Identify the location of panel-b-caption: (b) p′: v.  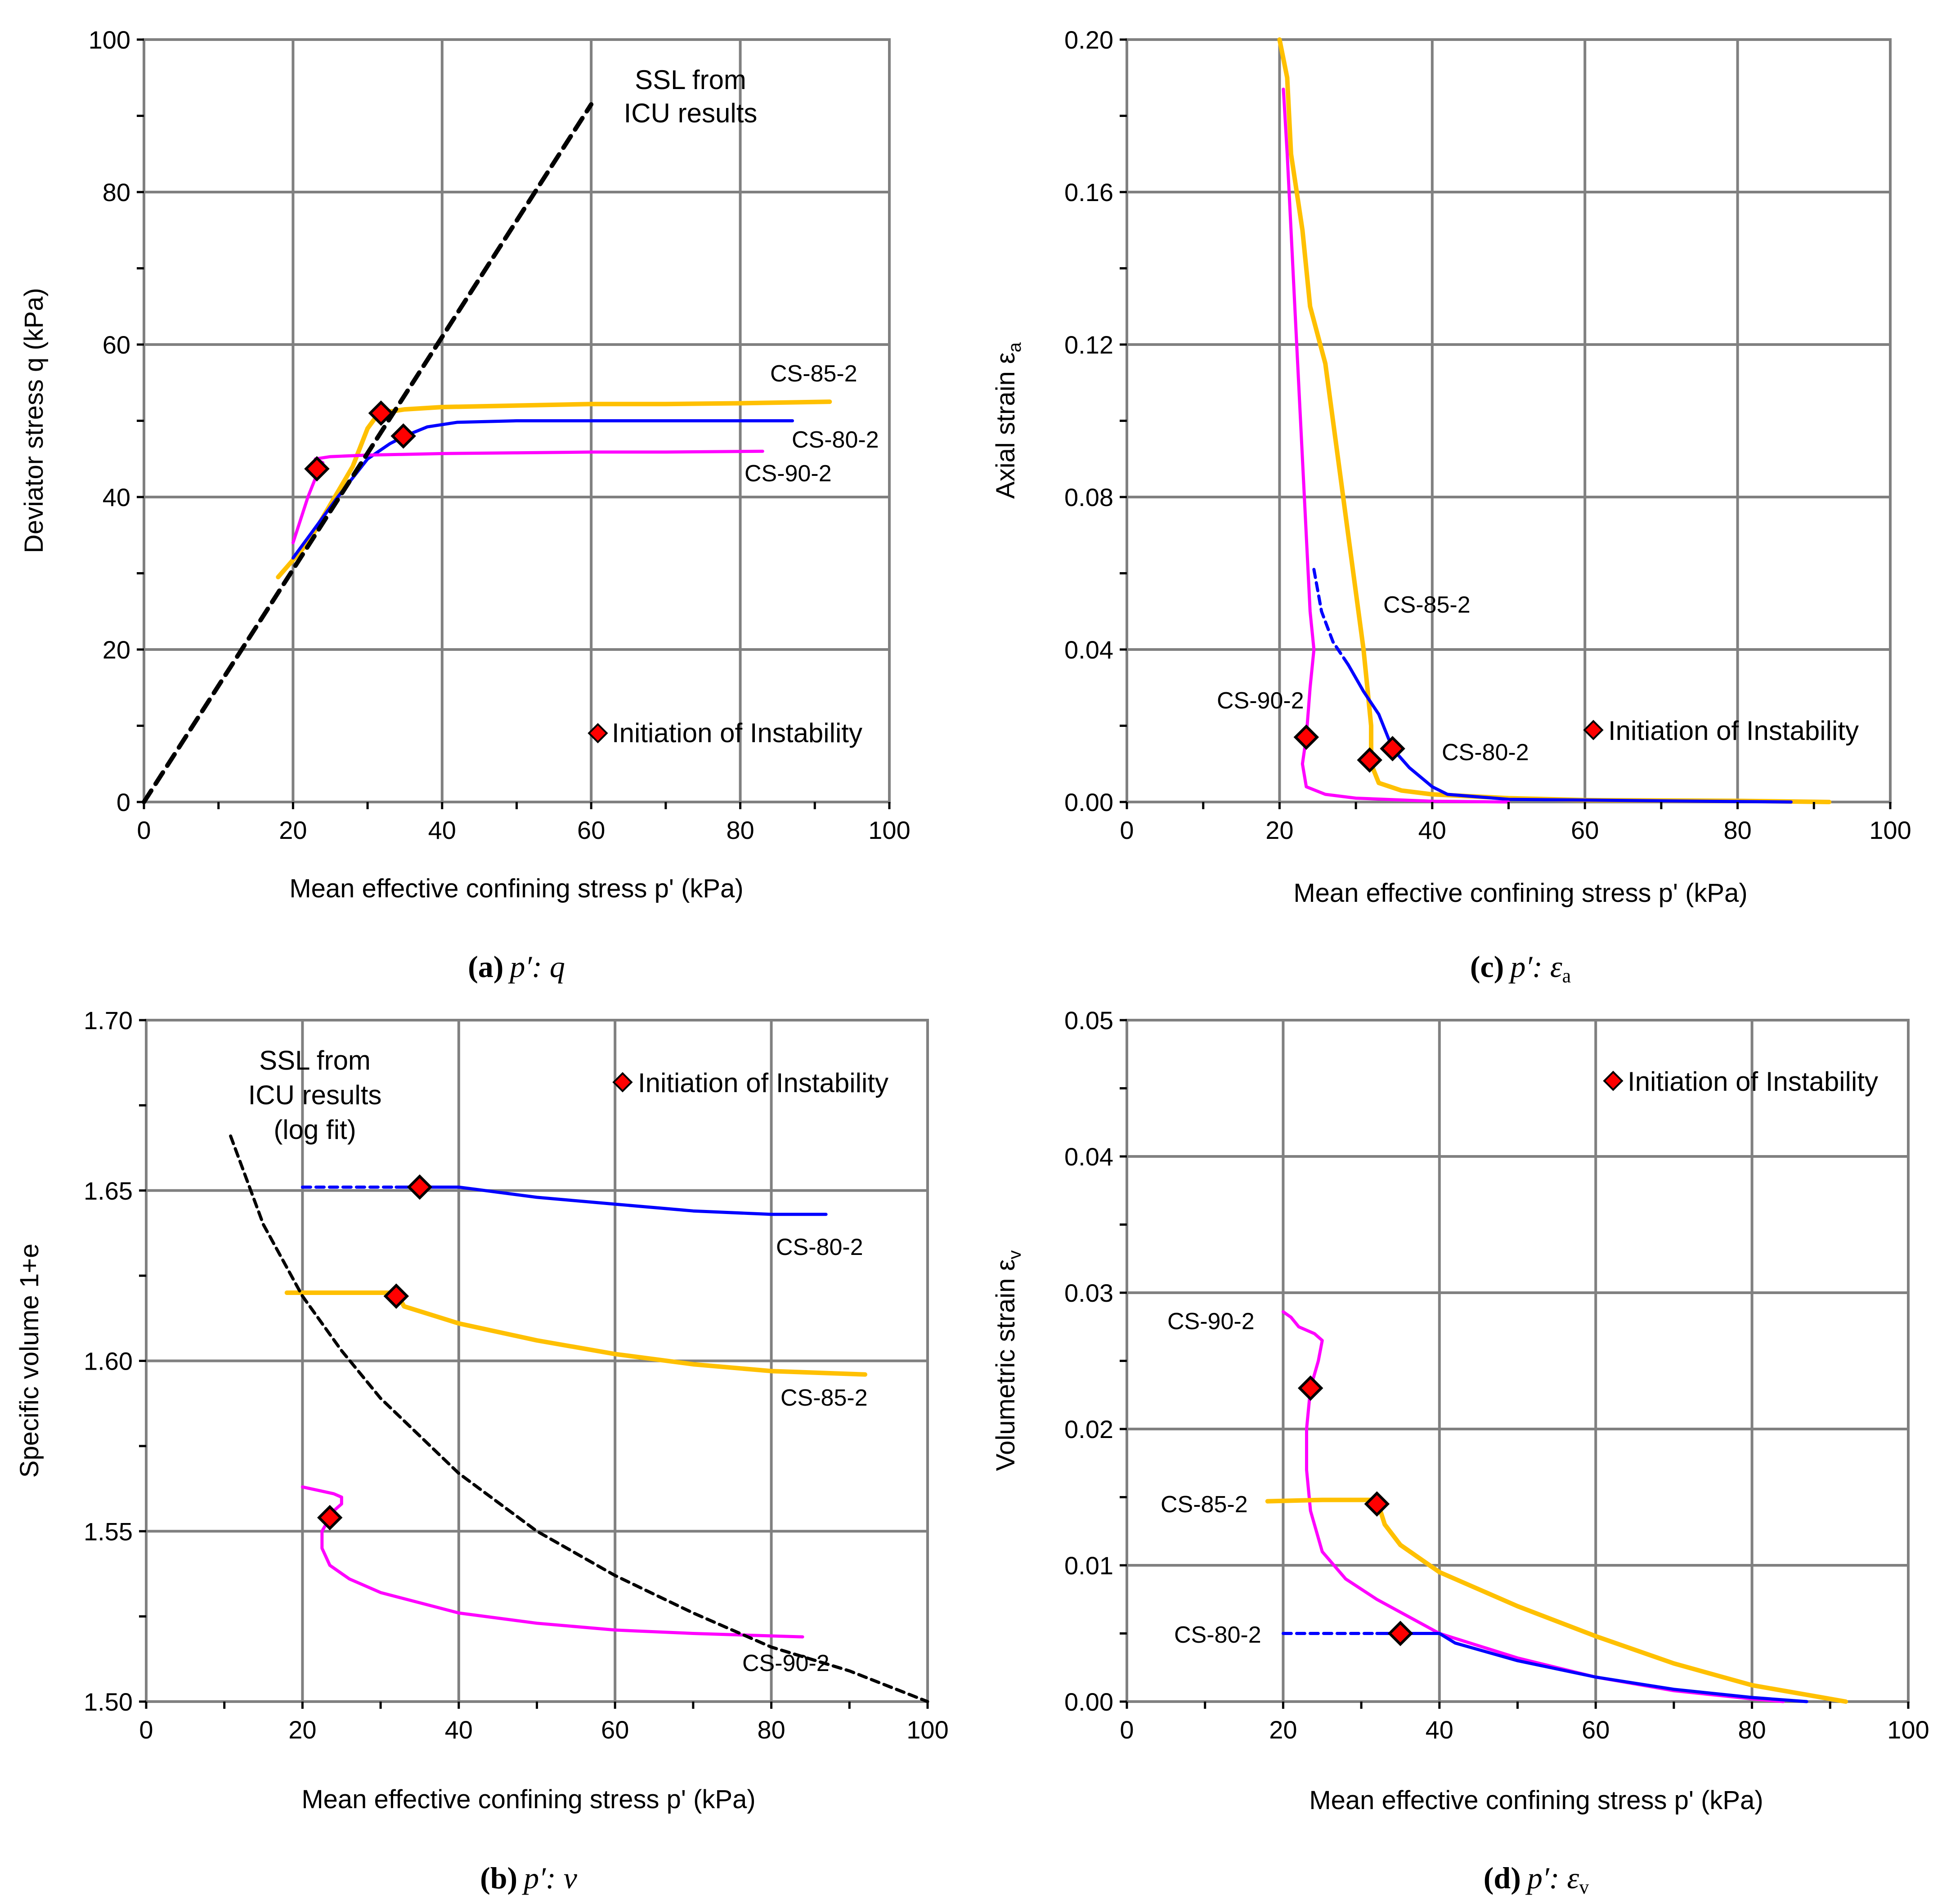
(529, 1878).